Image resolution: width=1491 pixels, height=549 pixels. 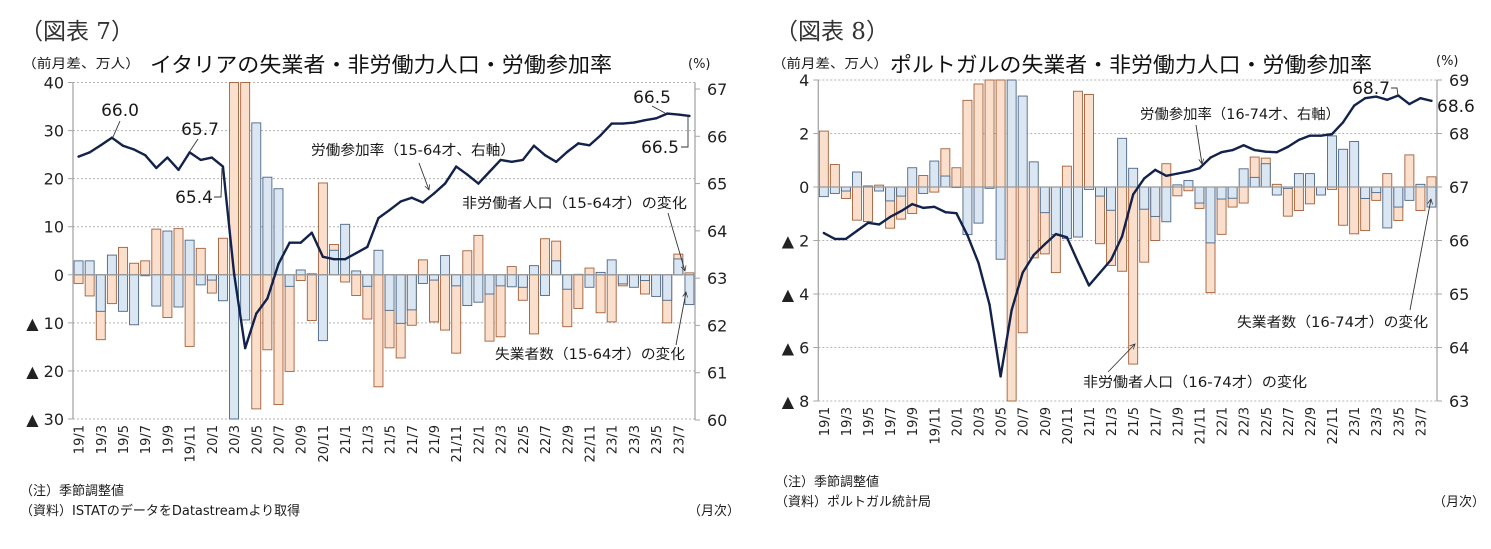 What do you see at coordinates (160, 511) in the screenshot?
I see `source-text: （資料）ISTATのデータをDatastreamより取得` at bounding box center [160, 511].